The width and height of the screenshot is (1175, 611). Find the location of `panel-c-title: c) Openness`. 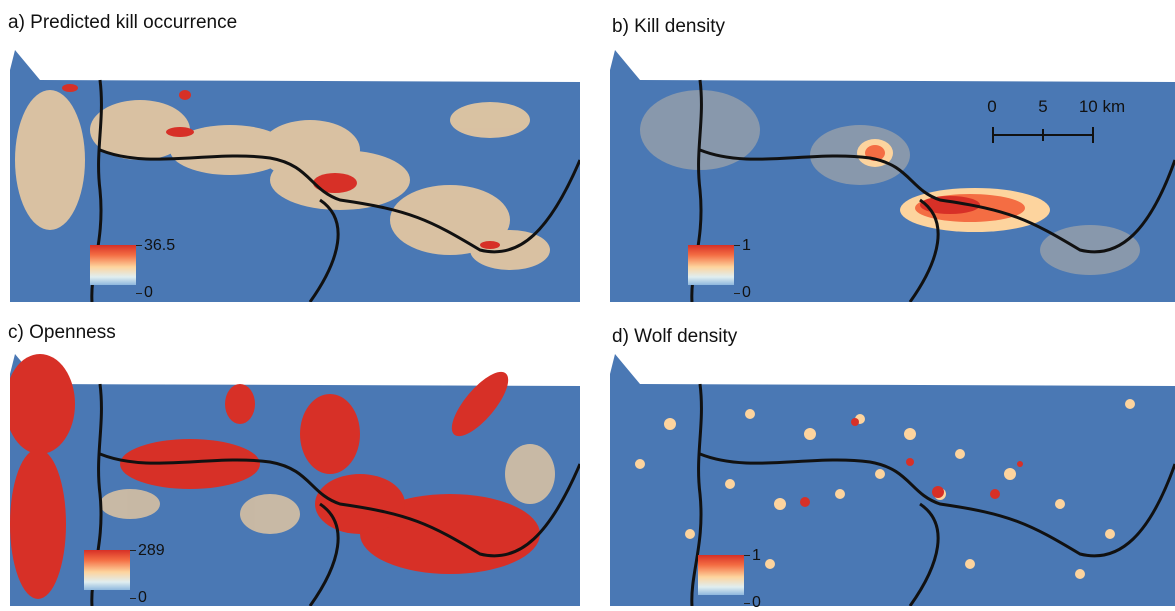

panel-c-title: c) Openness is located at coordinates (62, 332).